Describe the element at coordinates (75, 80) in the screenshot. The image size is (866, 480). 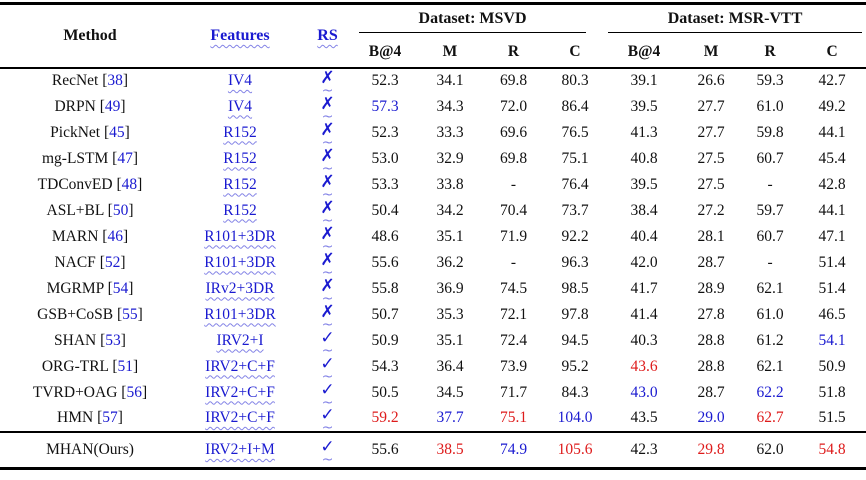
I see `method-name: RecNet` at that location.